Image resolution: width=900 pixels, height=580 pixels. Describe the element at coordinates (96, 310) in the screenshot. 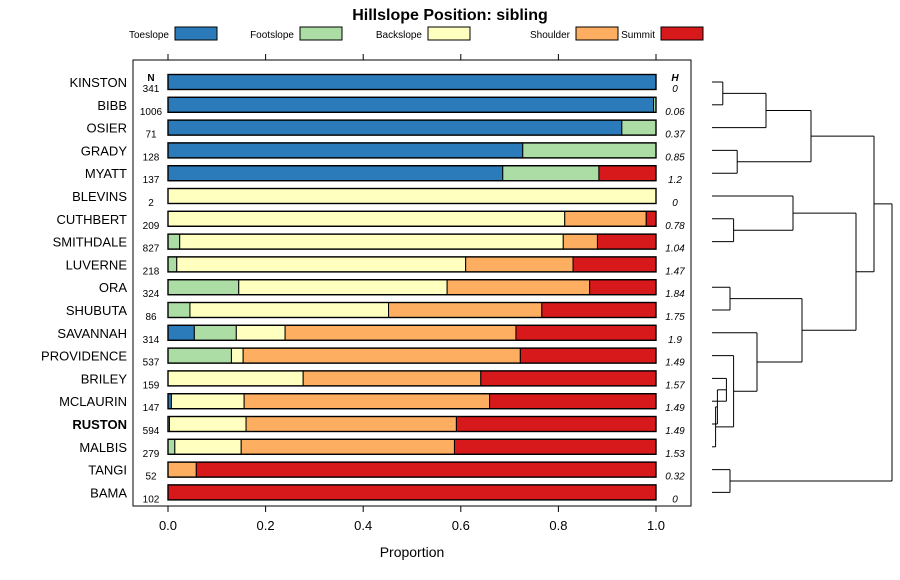

I see `row-label: SHUBUTA` at that location.